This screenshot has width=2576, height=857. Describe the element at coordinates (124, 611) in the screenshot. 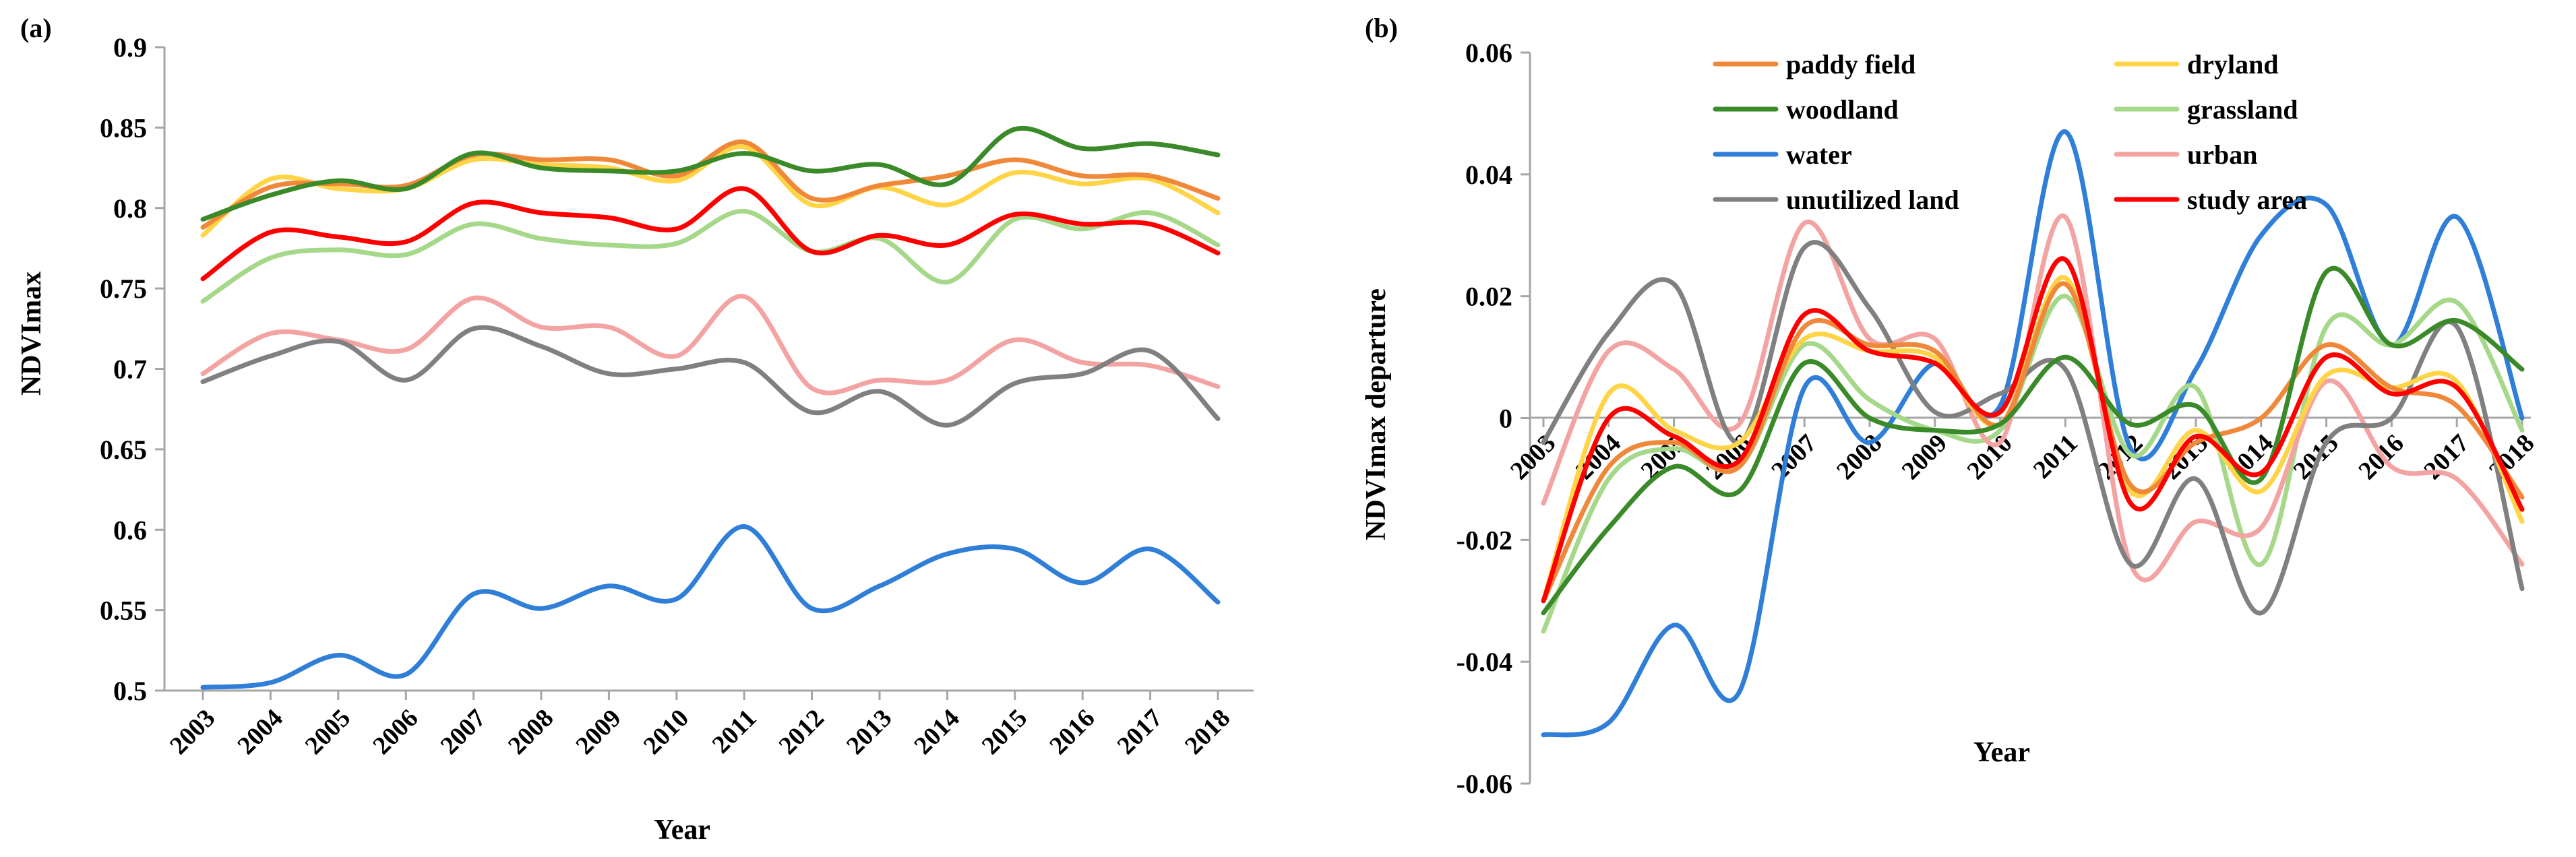

I see `y-tick-label: 0.55` at that location.